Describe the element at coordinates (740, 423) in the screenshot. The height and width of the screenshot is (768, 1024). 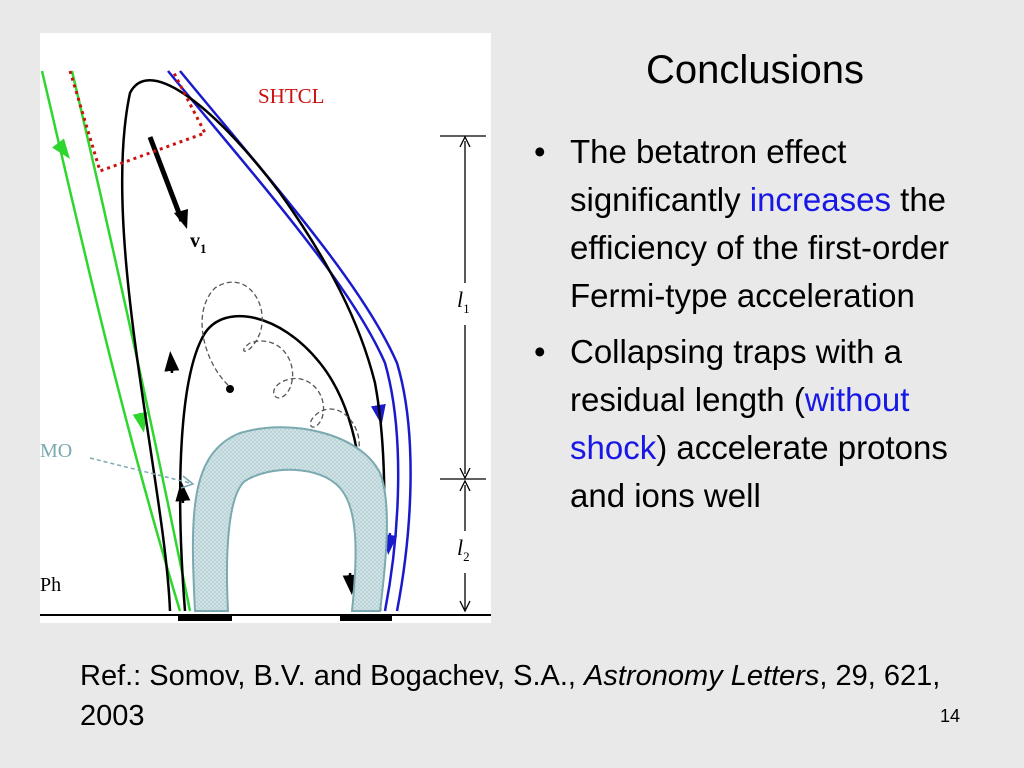
I see `highlight-text: without shock` at that location.